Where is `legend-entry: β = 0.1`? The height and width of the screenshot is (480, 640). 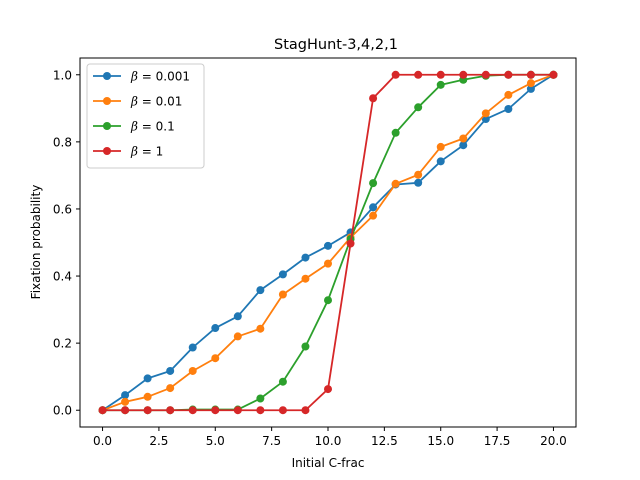
legend-entry: β = 0.1 is located at coordinates (134, 127).